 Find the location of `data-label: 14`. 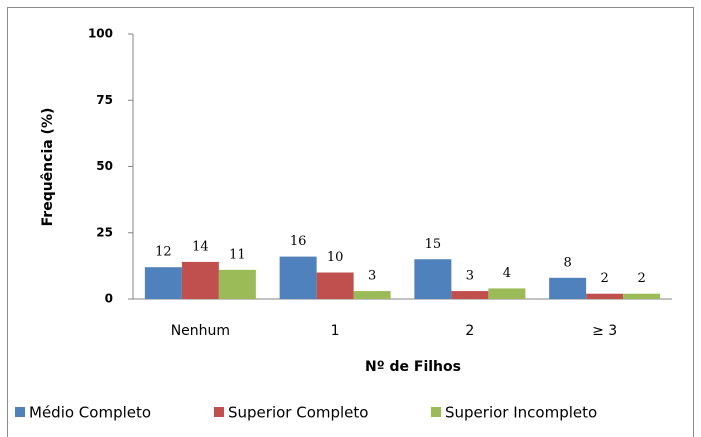

data-label: 14 is located at coordinates (200, 246).